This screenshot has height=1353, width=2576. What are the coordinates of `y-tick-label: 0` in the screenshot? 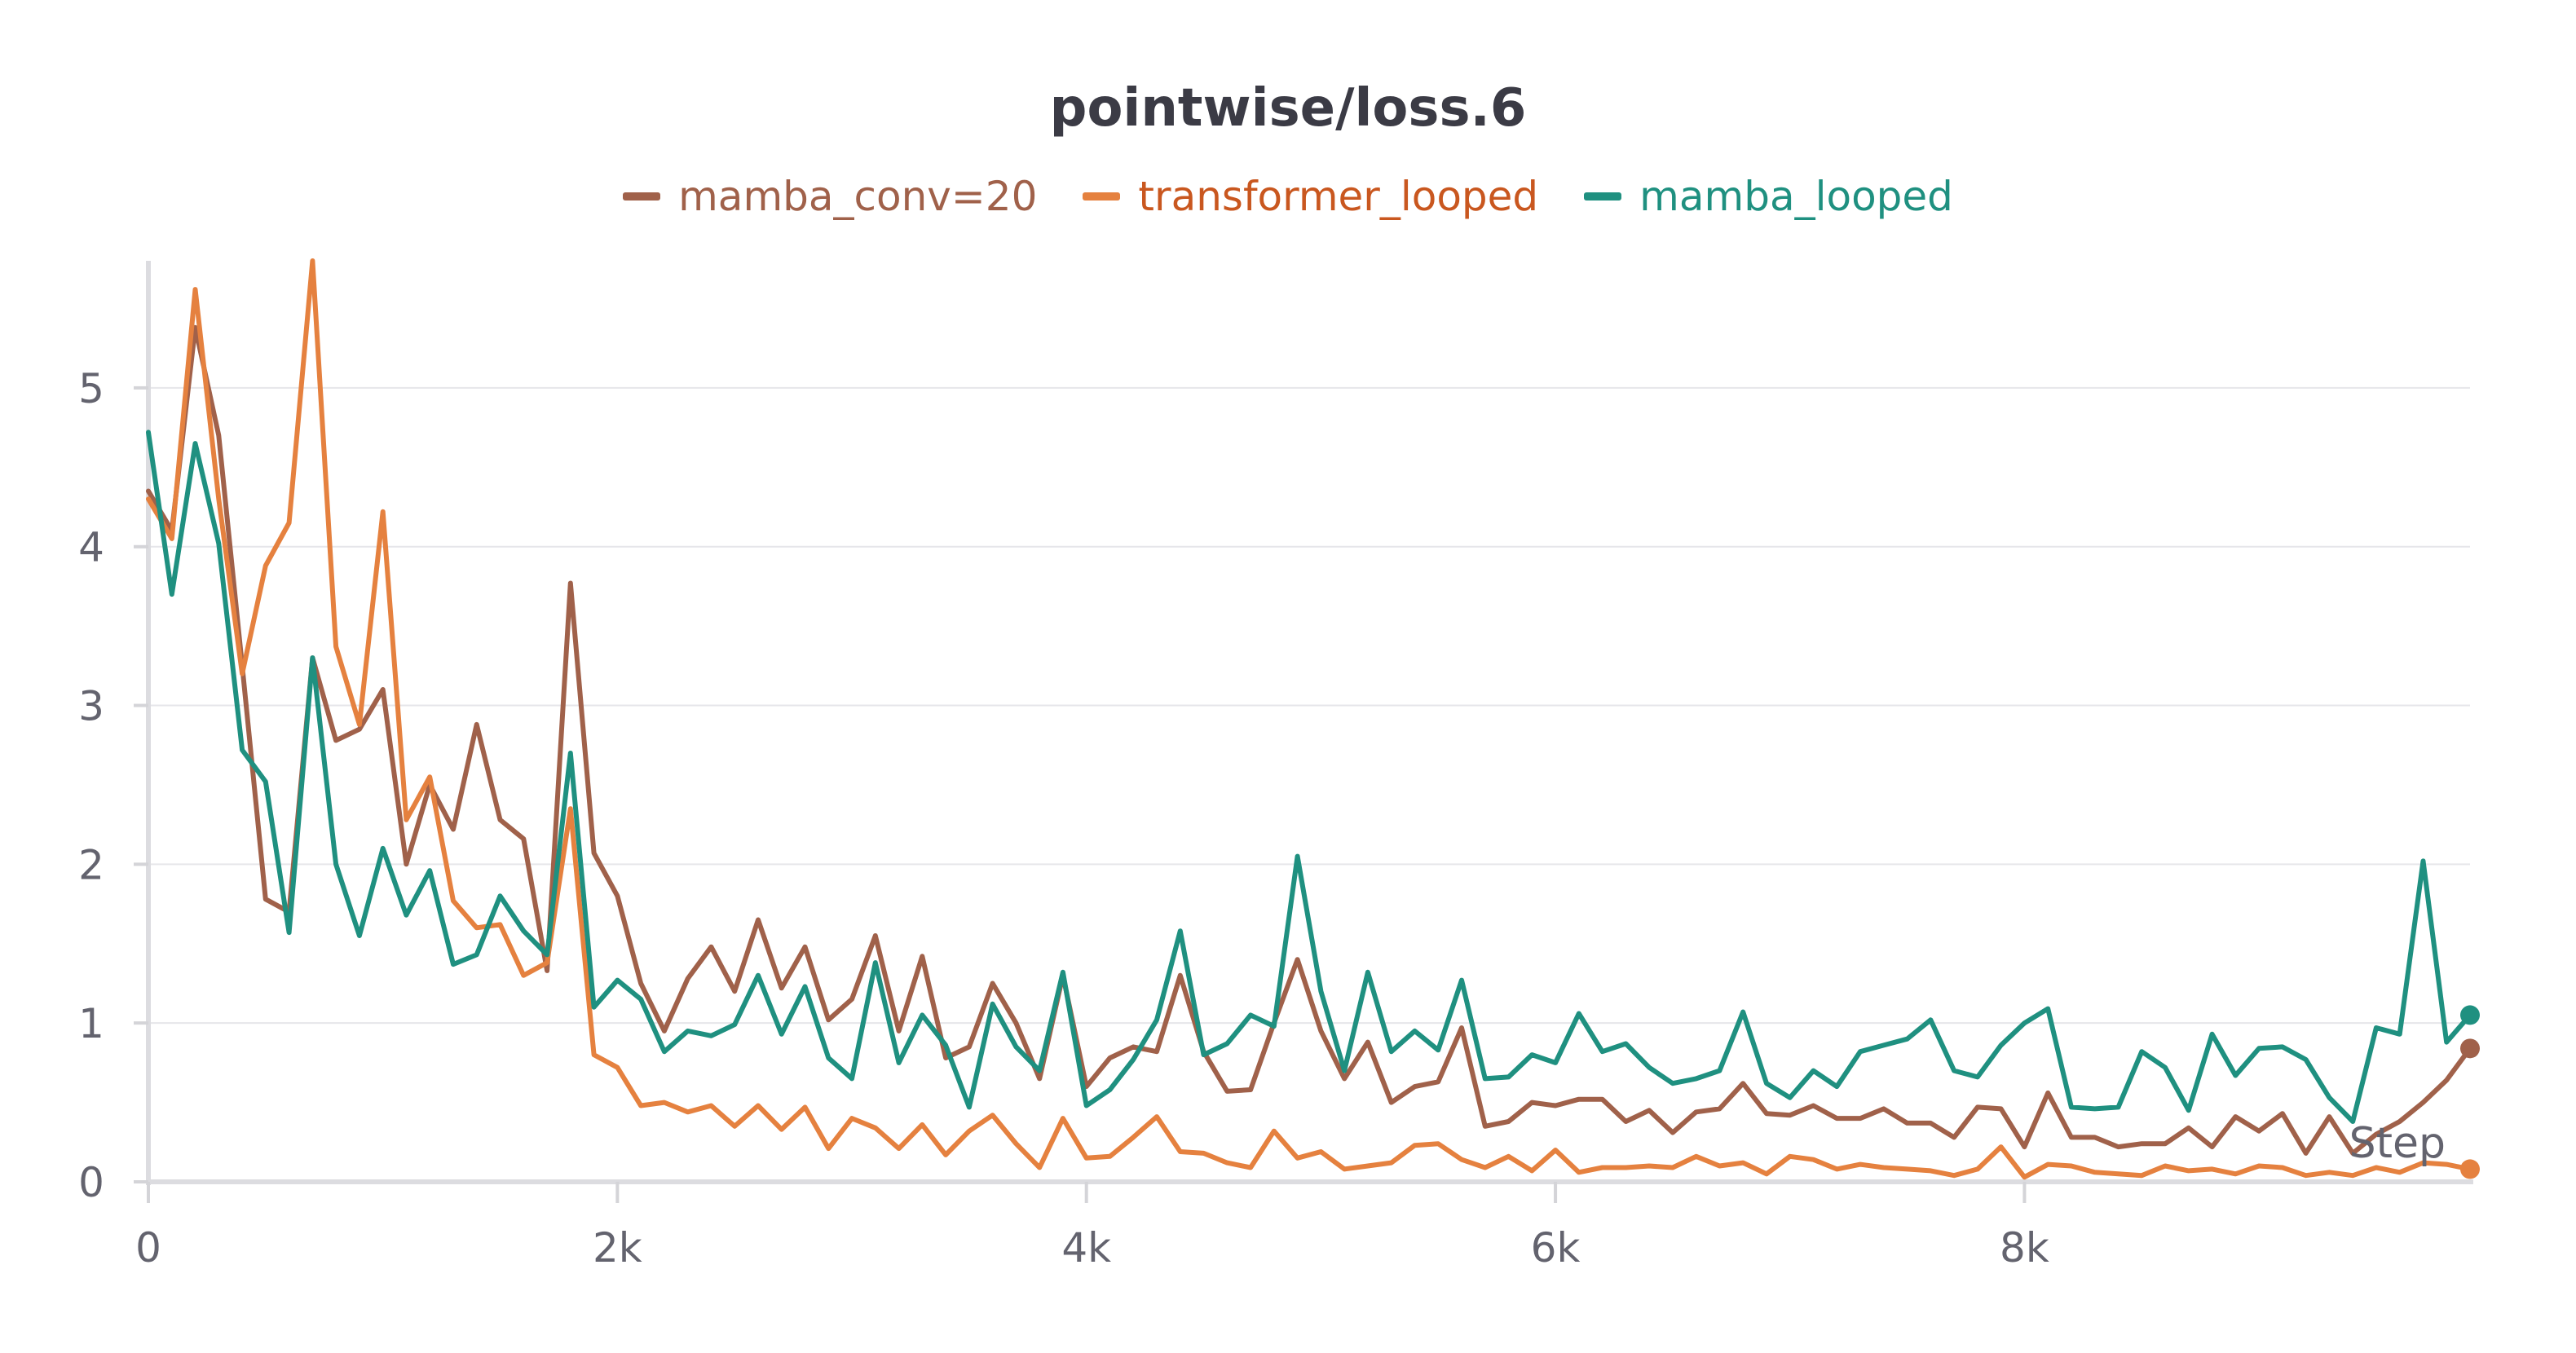 It's located at (91, 1182).